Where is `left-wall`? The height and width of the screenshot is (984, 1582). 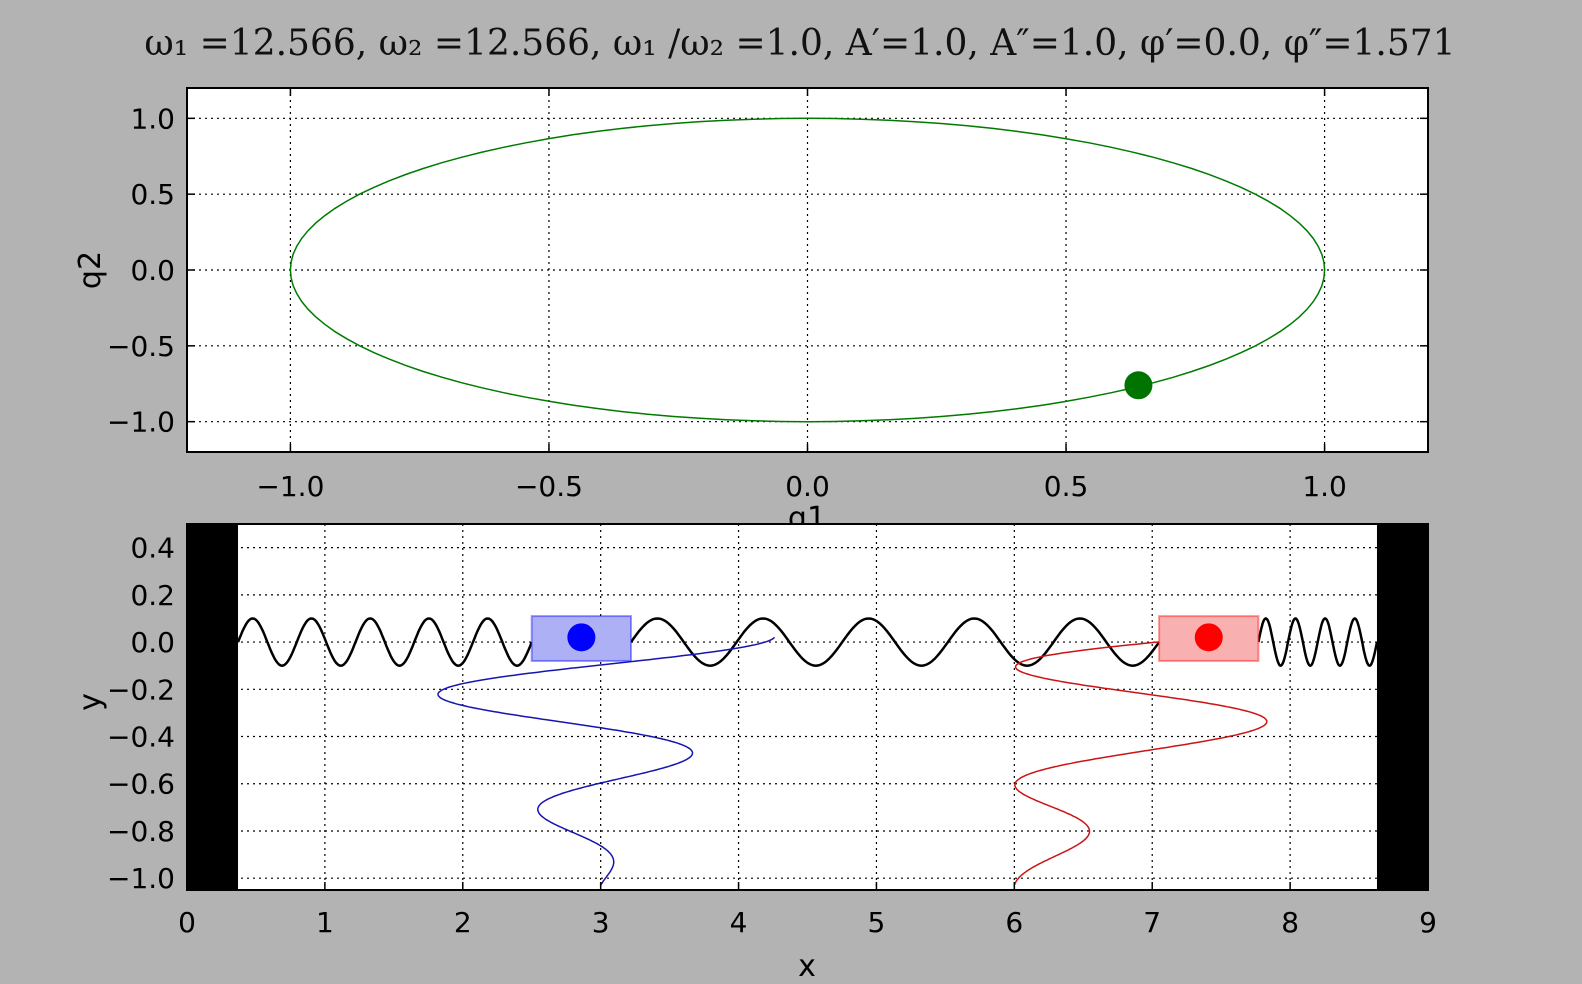 left-wall is located at coordinates (213, 707).